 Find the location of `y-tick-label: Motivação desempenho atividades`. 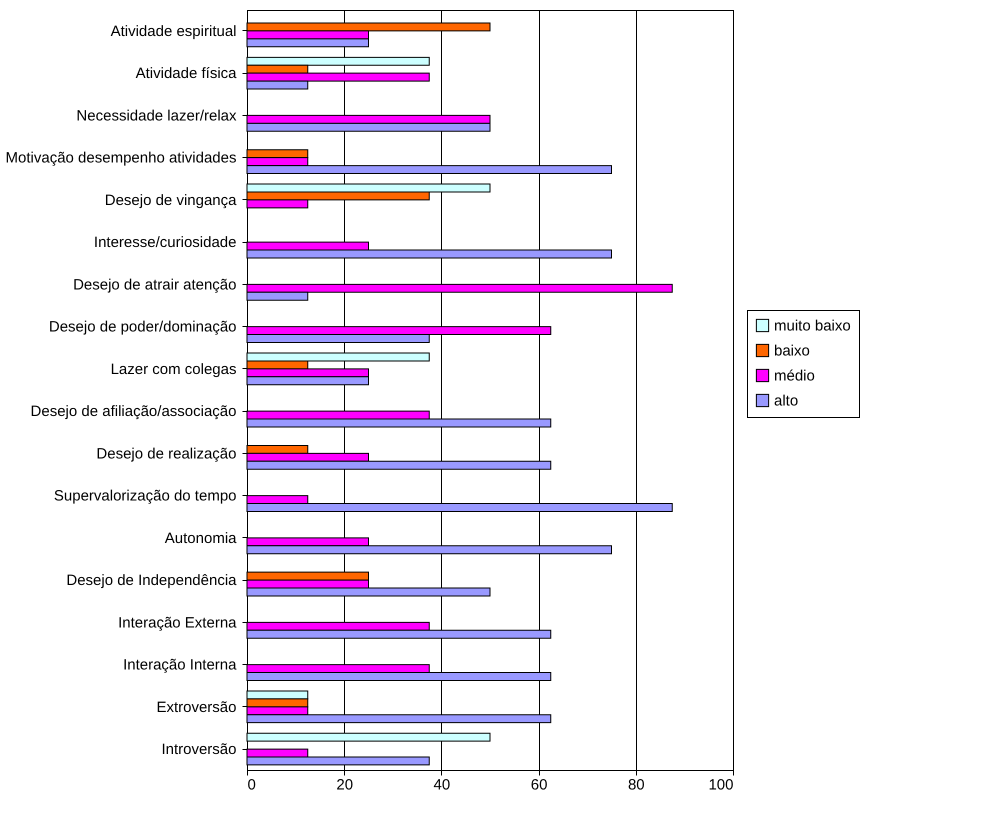

y-tick-label: Motivação desempenho atividades is located at coordinates (121, 158).